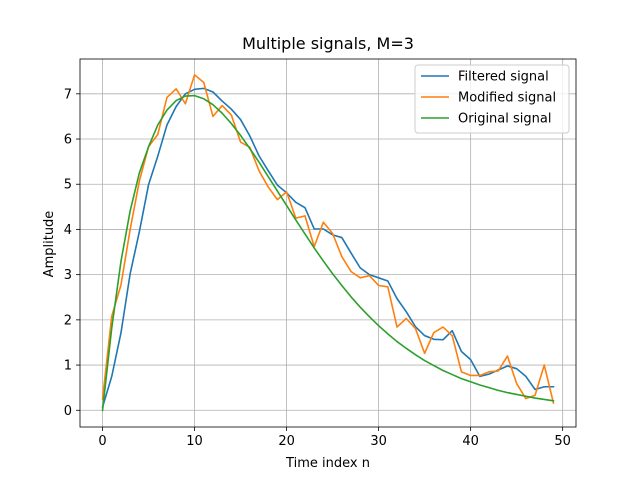 The image size is (640, 480). I want to click on x-tick-label: 40, so click(470, 441).